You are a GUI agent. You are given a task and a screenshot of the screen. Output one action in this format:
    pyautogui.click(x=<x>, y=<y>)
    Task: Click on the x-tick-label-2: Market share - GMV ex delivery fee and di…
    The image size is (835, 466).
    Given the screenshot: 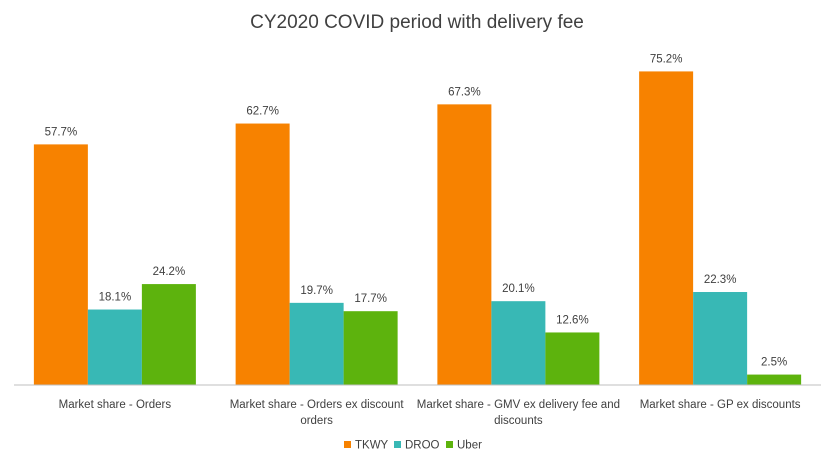 What is the action you would take?
    pyautogui.click(x=518, y=413)
    